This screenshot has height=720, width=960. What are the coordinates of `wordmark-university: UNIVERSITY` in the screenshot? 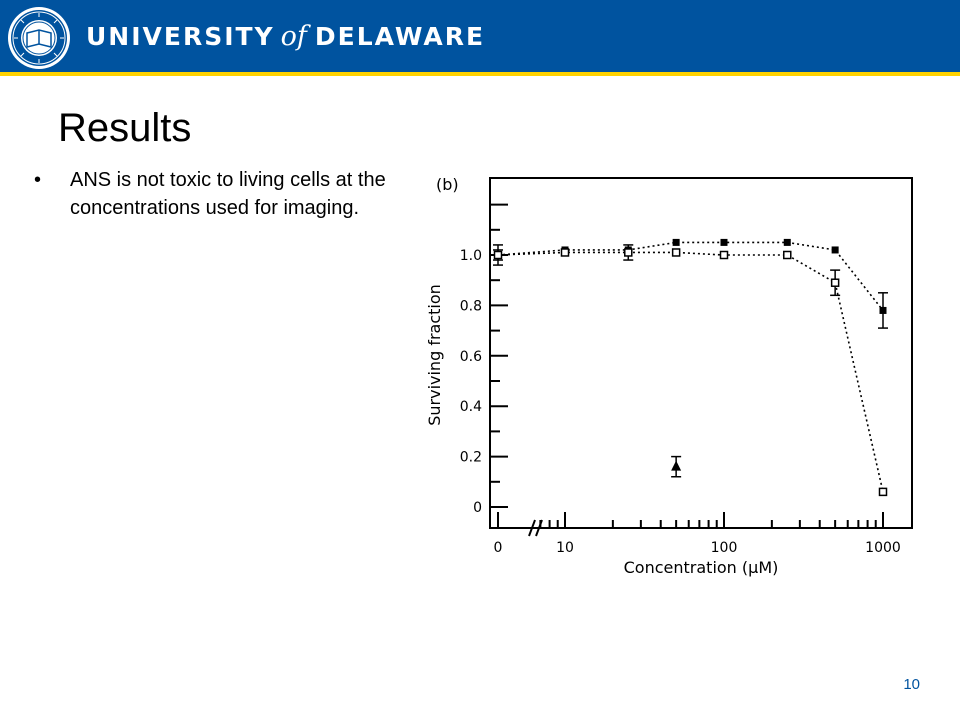 It's located at (180, 36).